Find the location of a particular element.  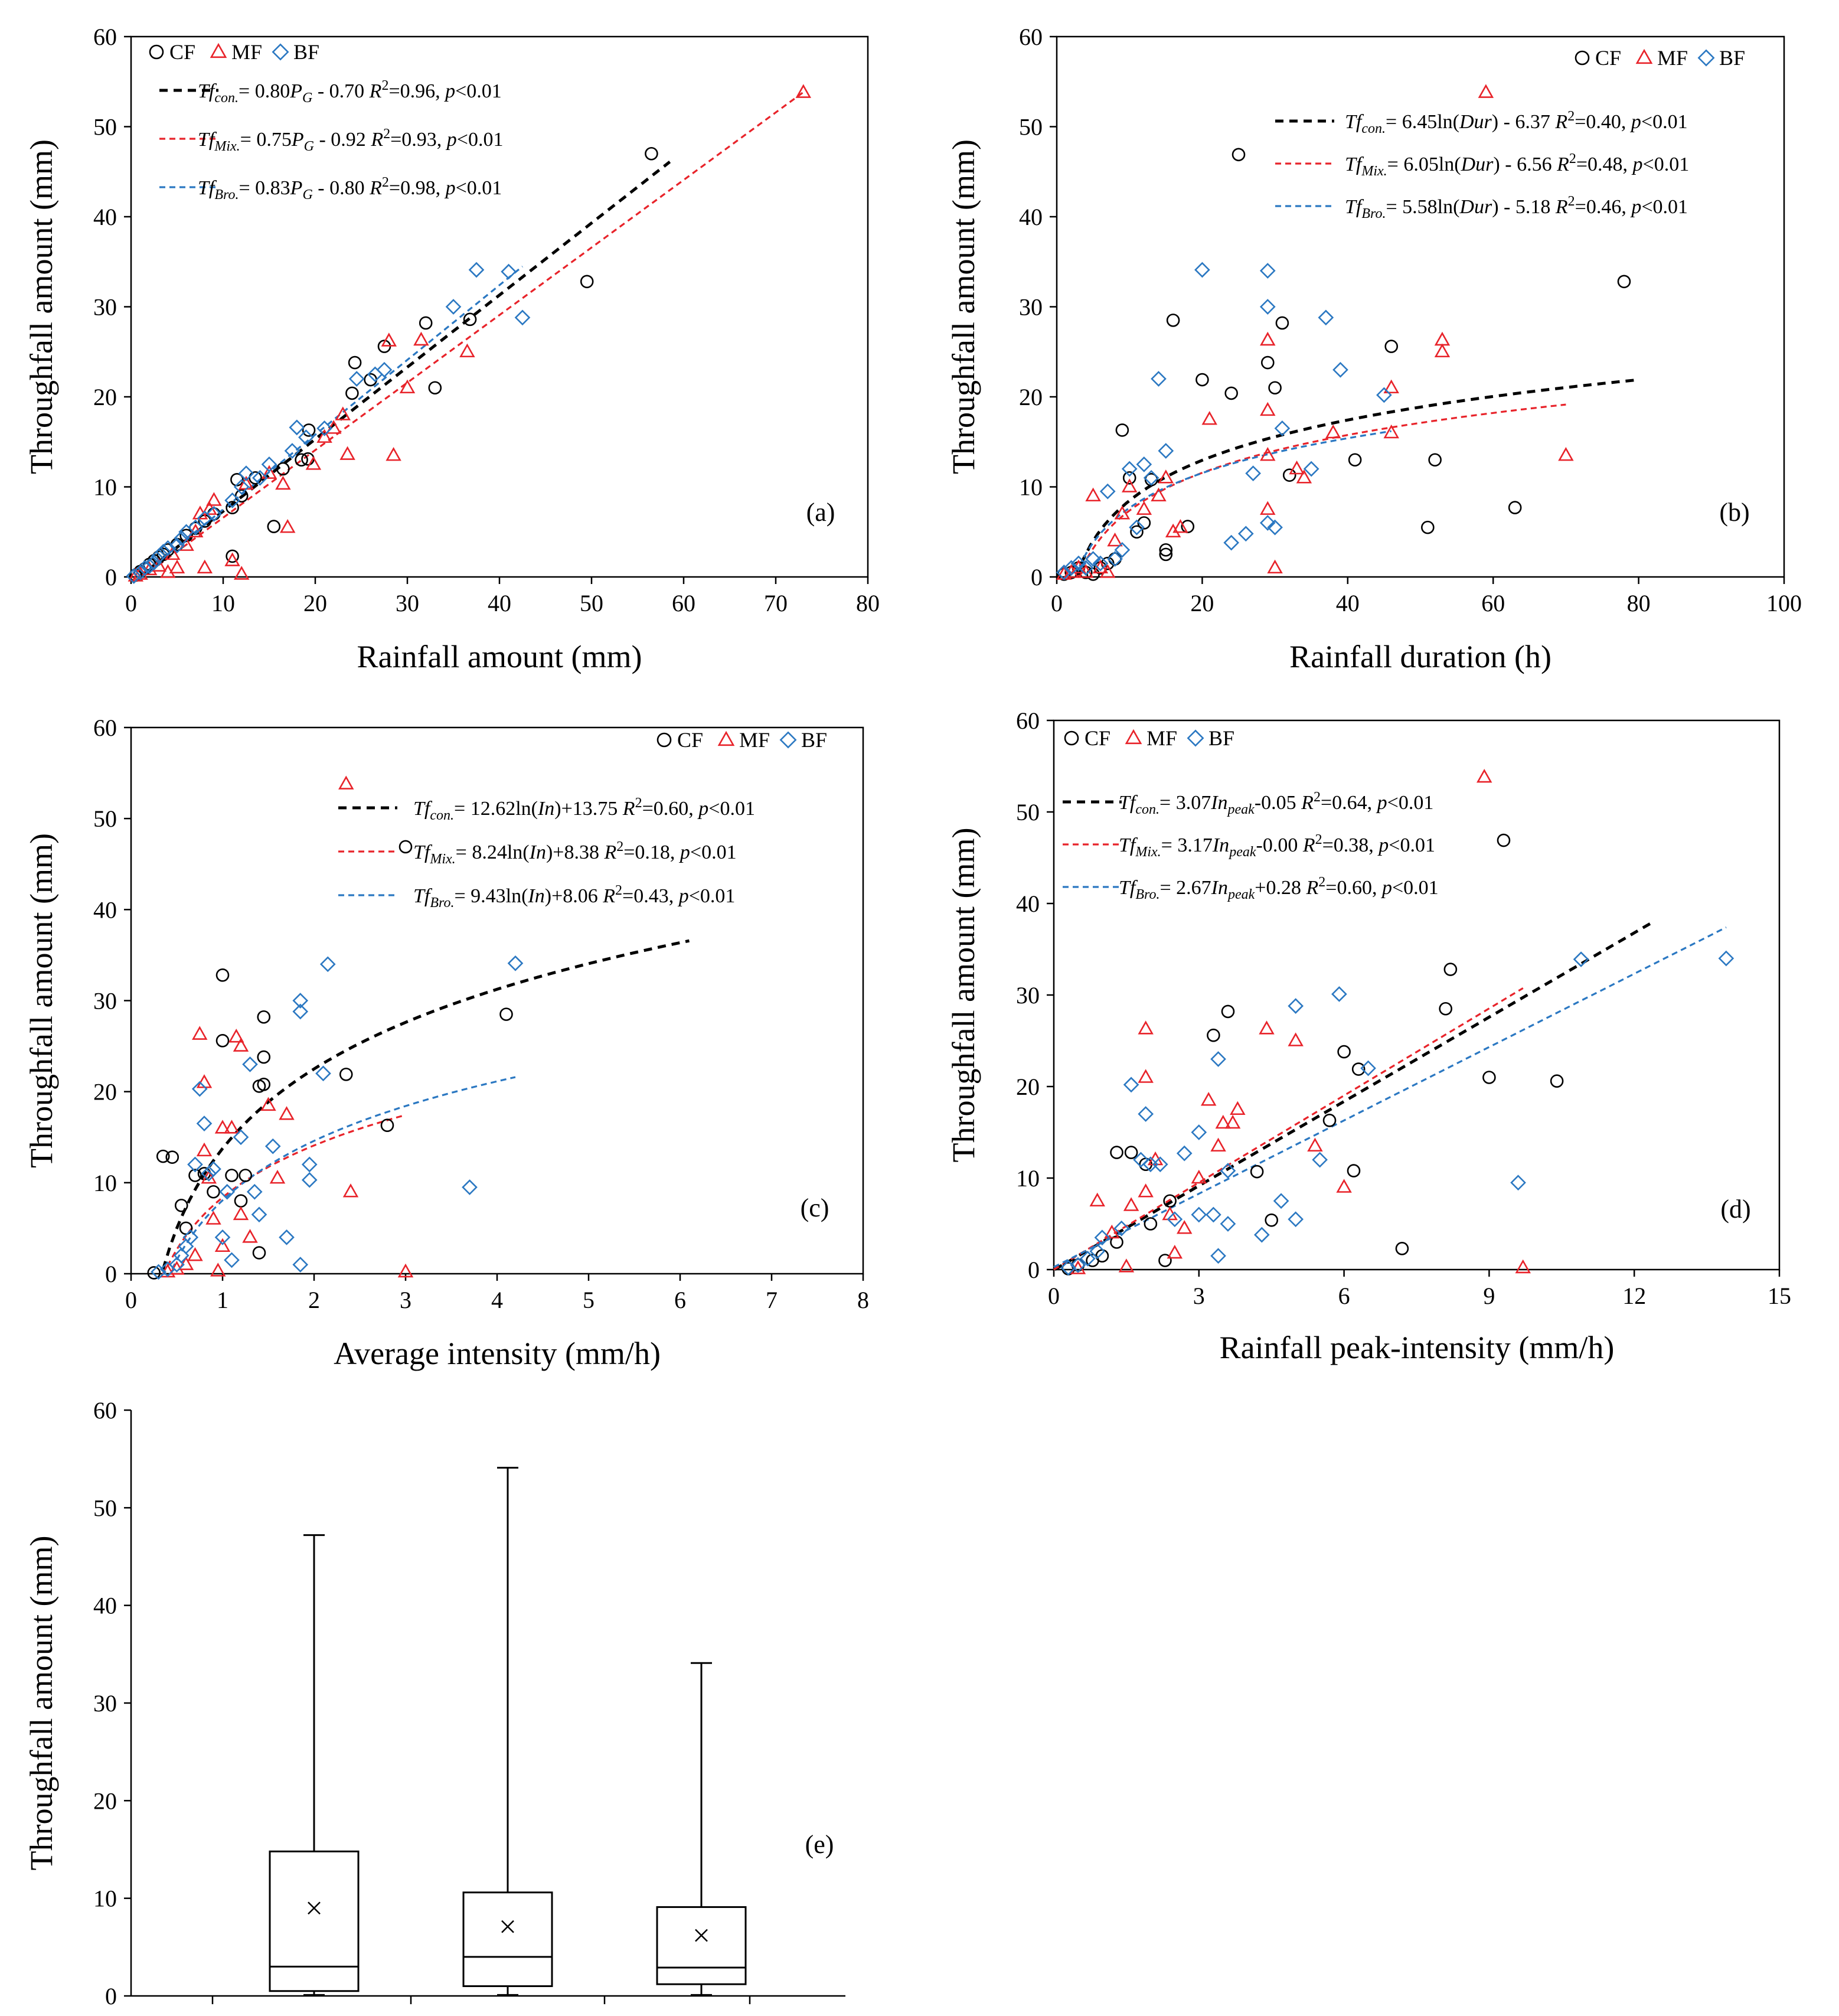

fit-equation-cf: Tfcon.= 3.07Inpeak-0.05 R2=0.64, p<0.01 is located at coordinates (1276, 803).